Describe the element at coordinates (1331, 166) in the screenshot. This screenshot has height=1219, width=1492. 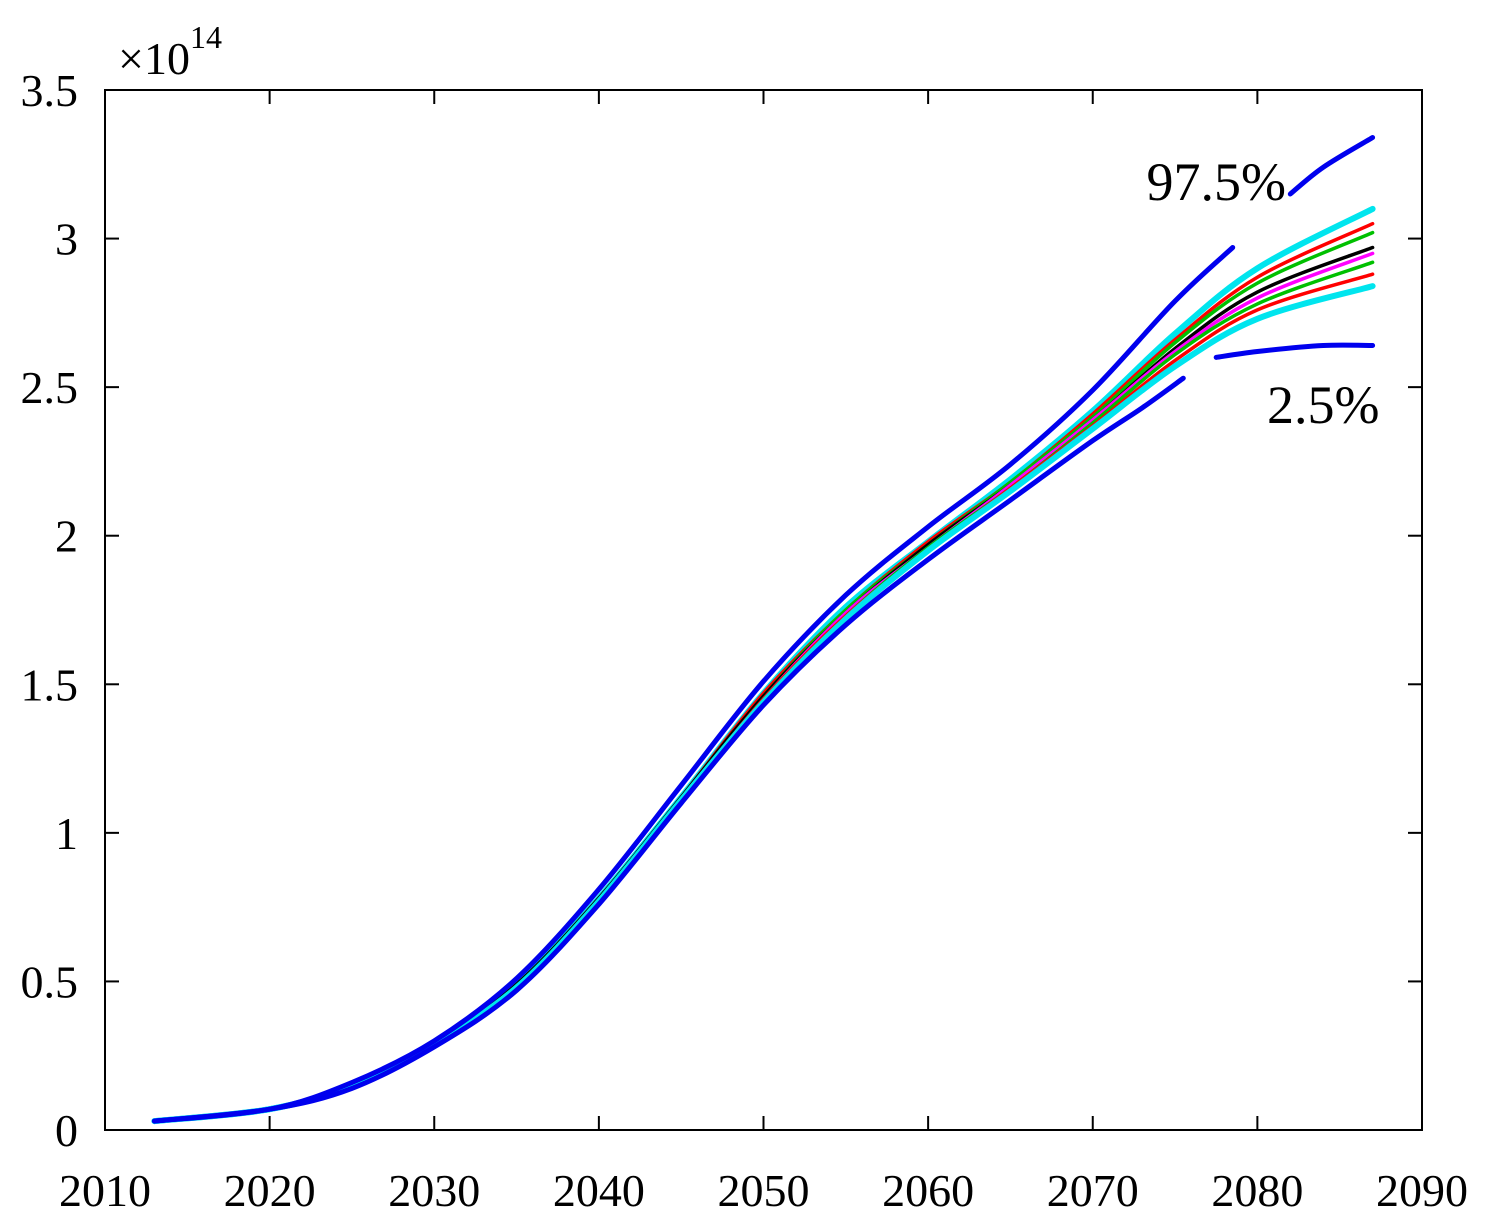
I see `bound-line-97.5pct-tail` at that location.